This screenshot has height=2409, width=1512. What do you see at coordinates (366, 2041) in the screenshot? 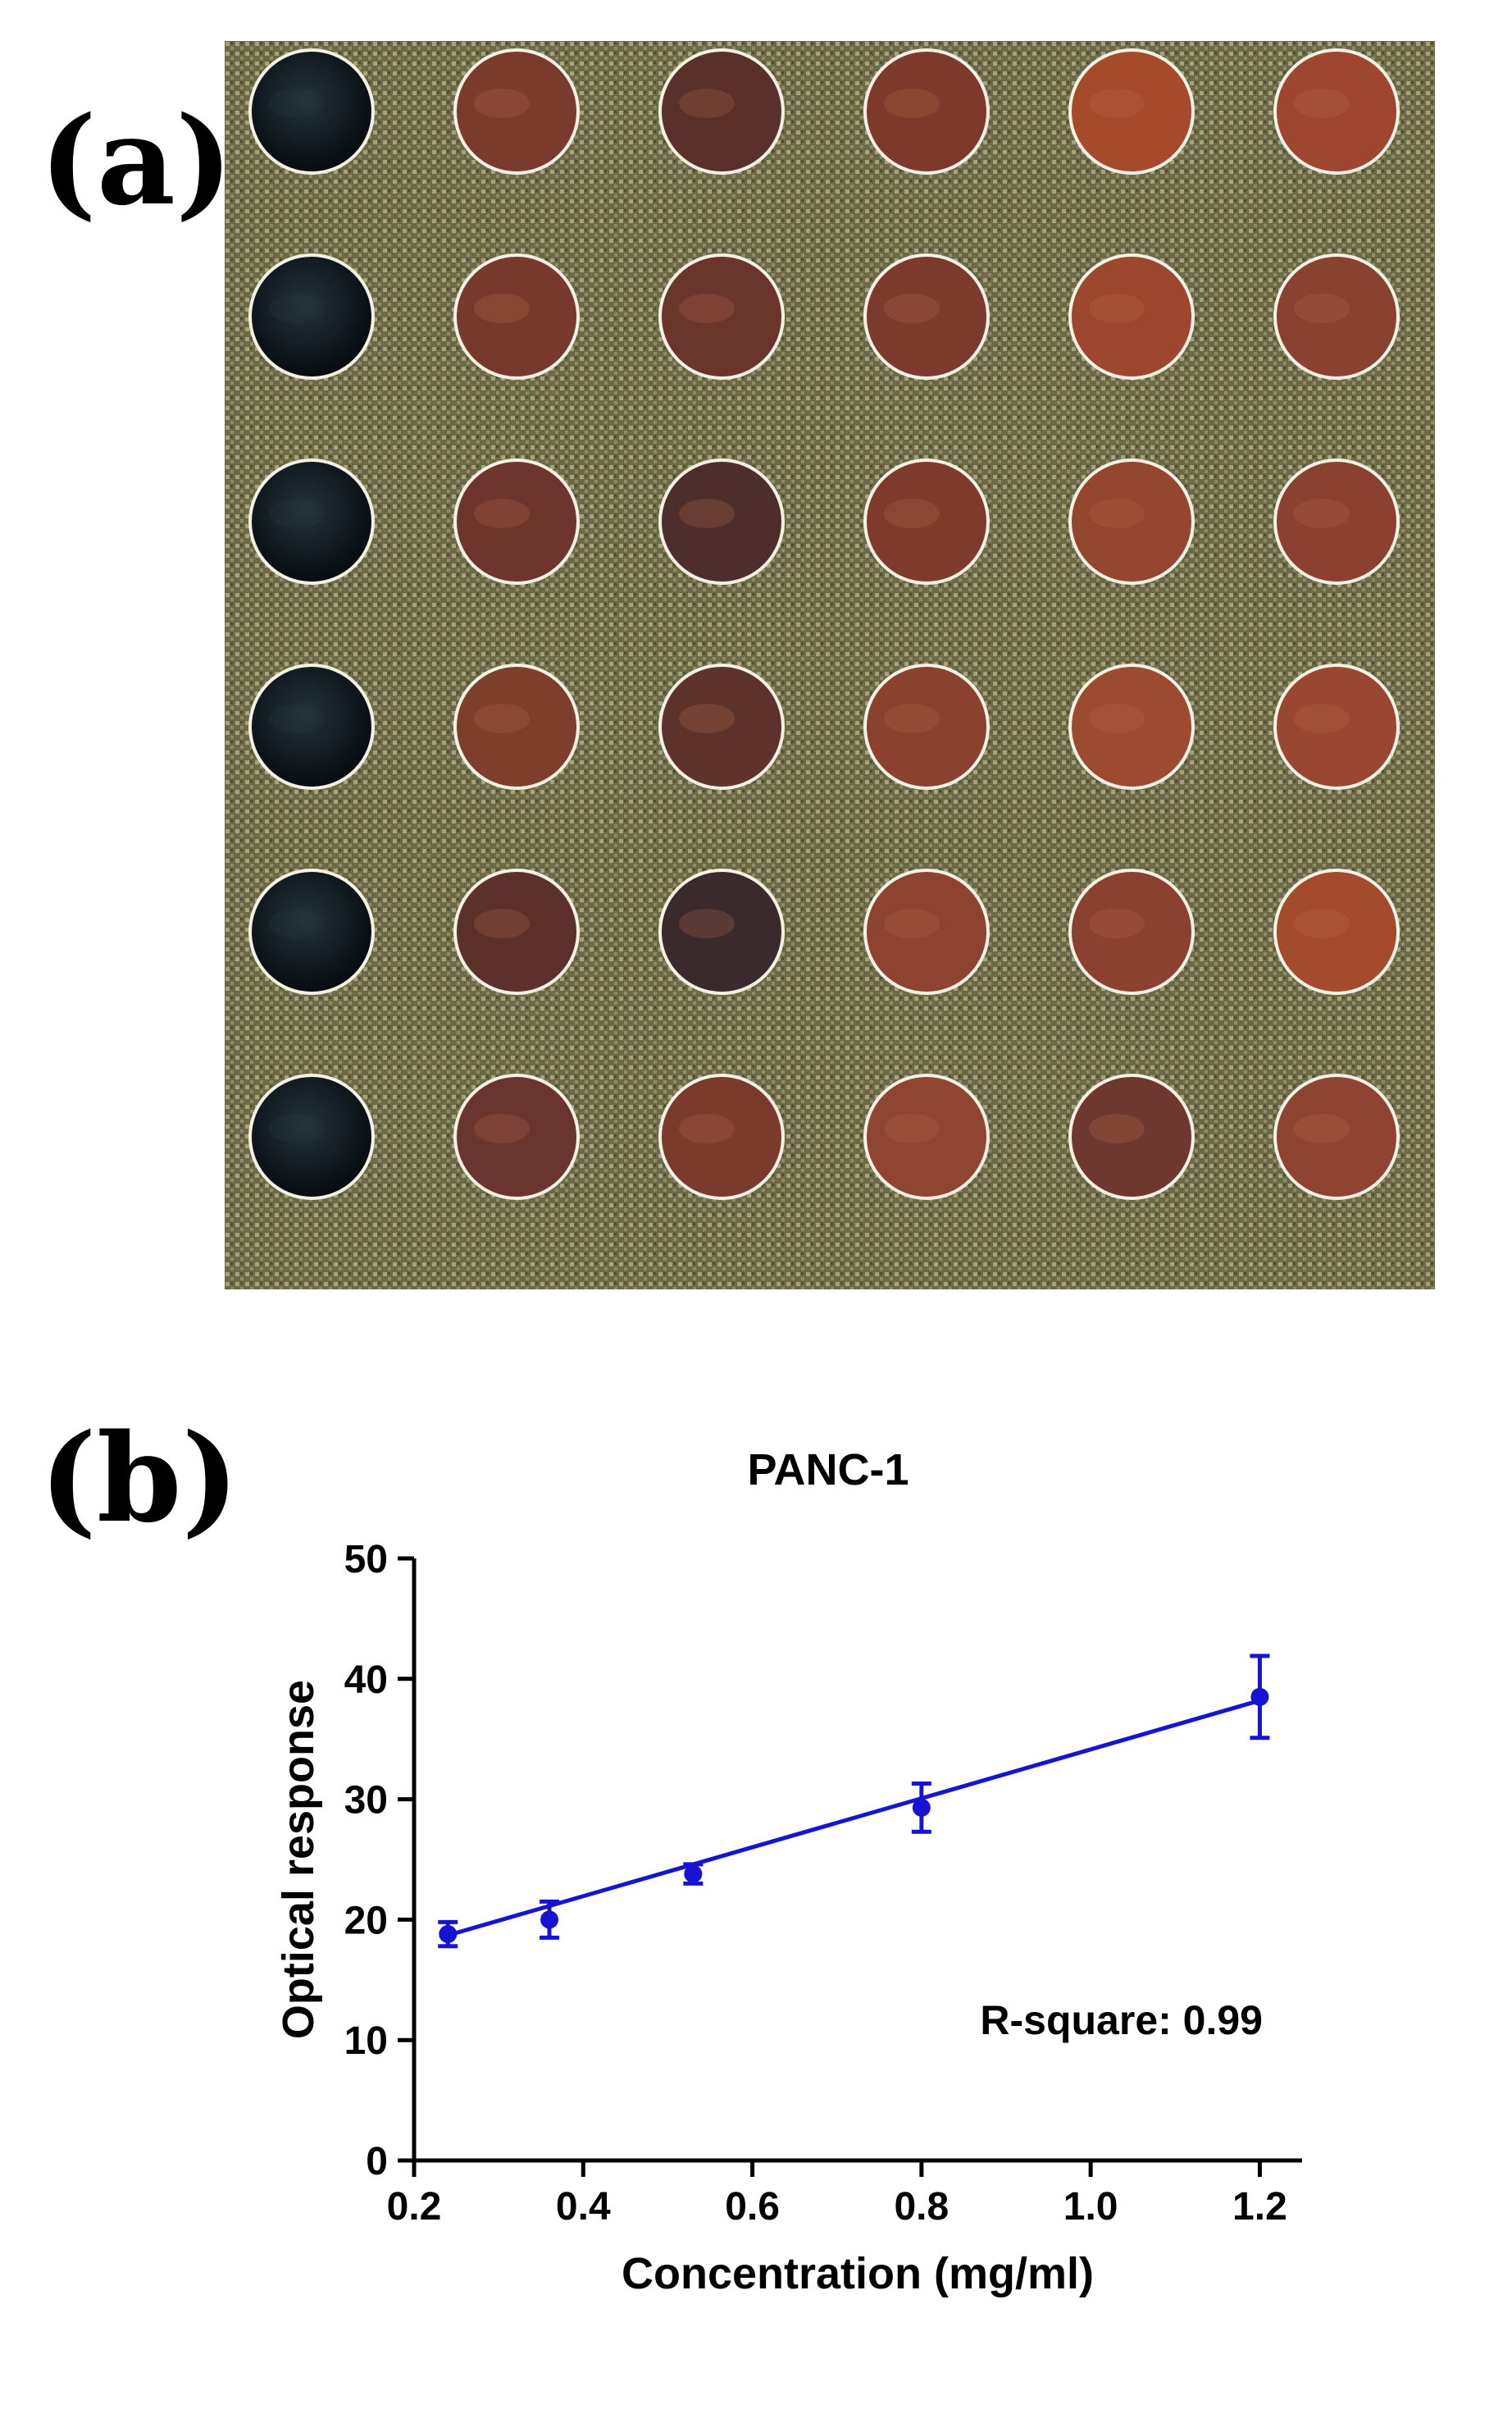
I see `y-tick-label: 10` at bounding box center [366, 2041].